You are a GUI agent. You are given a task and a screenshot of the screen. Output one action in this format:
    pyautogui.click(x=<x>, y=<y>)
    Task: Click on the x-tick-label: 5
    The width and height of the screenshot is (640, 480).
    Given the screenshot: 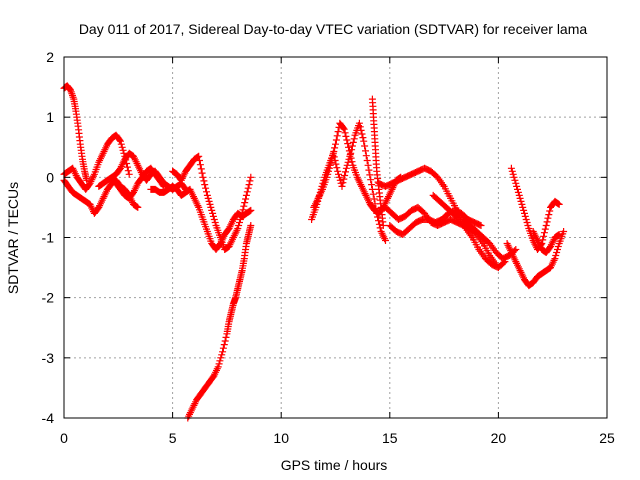 What is the action you would take?
    pyautogui.click(x=173, y=438)
    